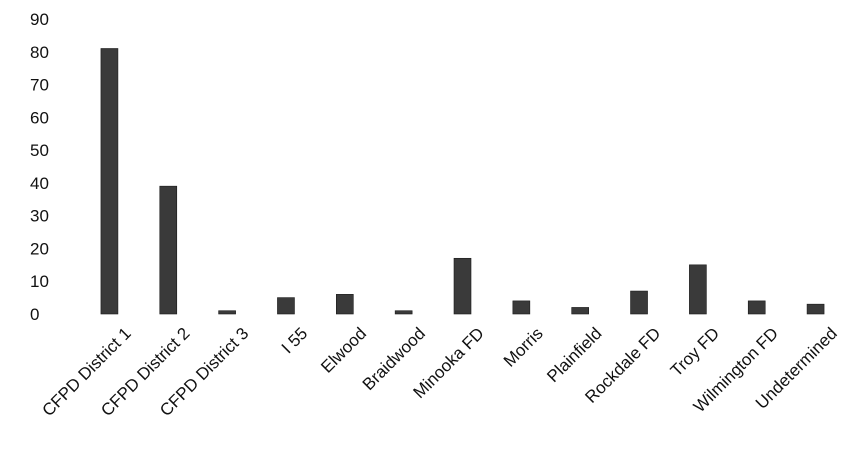  I want to click on y-tick-label: 30, so click(39, 216).